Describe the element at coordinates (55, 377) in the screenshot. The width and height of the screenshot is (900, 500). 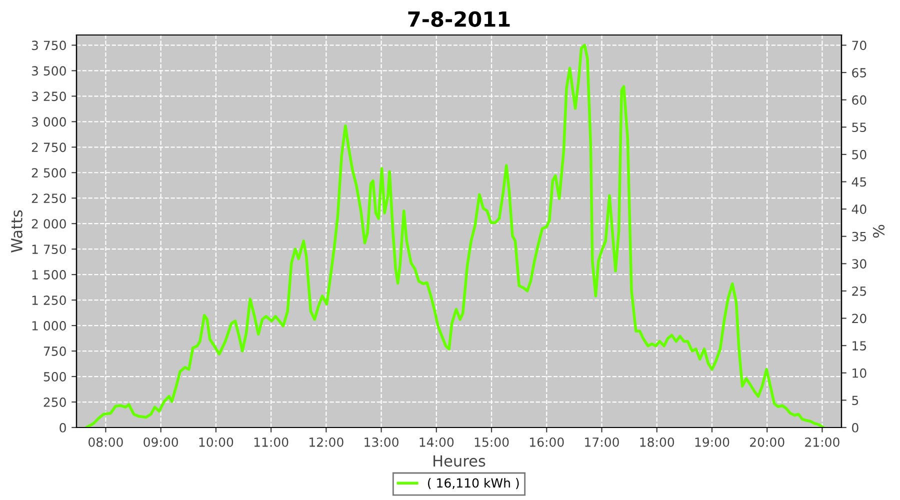
I see `y-tick-label: 500` at that location.